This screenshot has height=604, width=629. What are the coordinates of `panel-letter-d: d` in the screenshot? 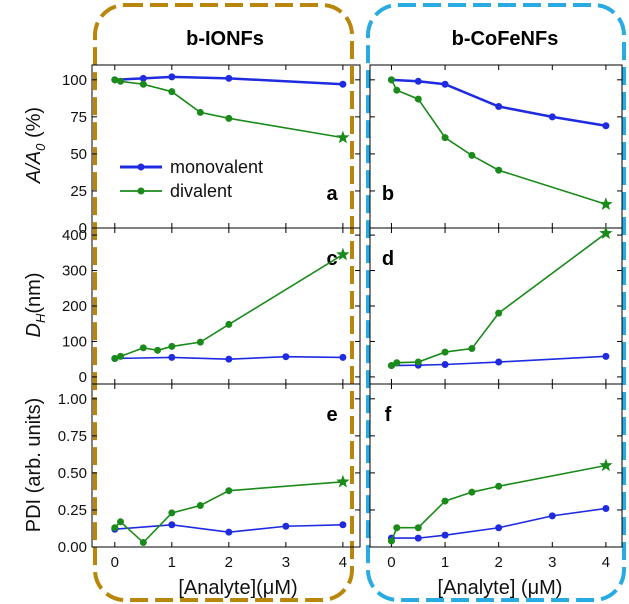 It's located at (388, 259).